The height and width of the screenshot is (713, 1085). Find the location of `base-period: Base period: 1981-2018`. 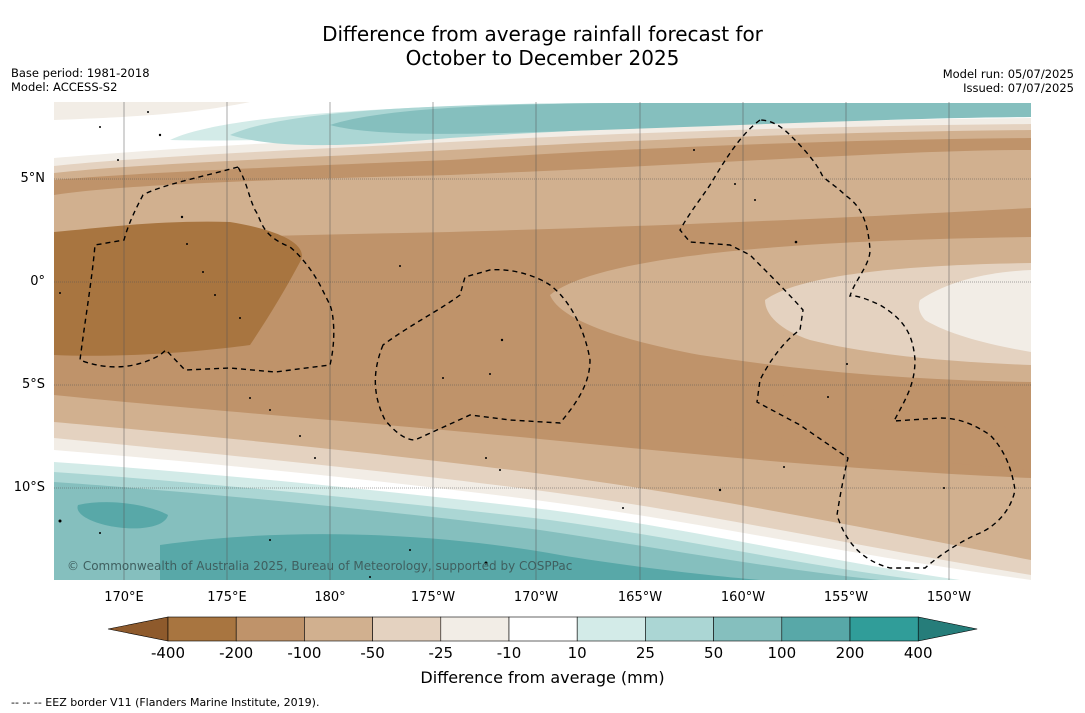

base-period: Base period: 1981-2018 is located at coordinates (80, 73).